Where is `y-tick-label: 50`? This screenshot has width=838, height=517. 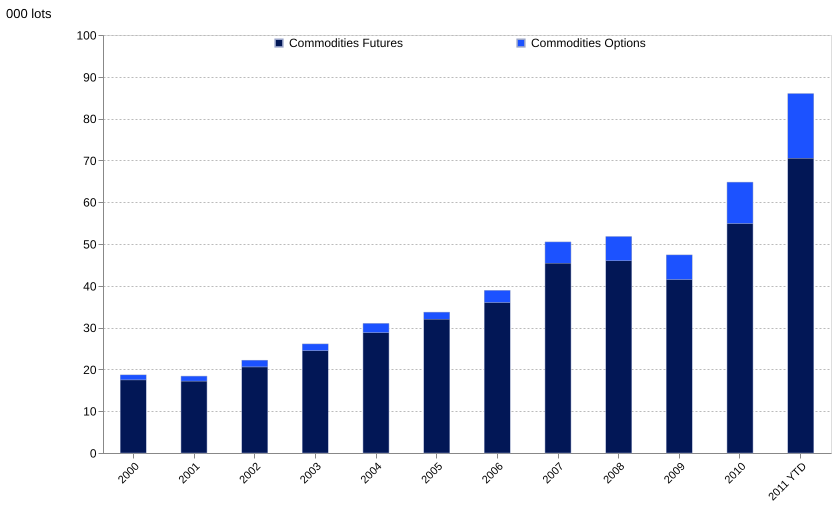
y-tick-label: 50 is located at coordinates (90, 245).